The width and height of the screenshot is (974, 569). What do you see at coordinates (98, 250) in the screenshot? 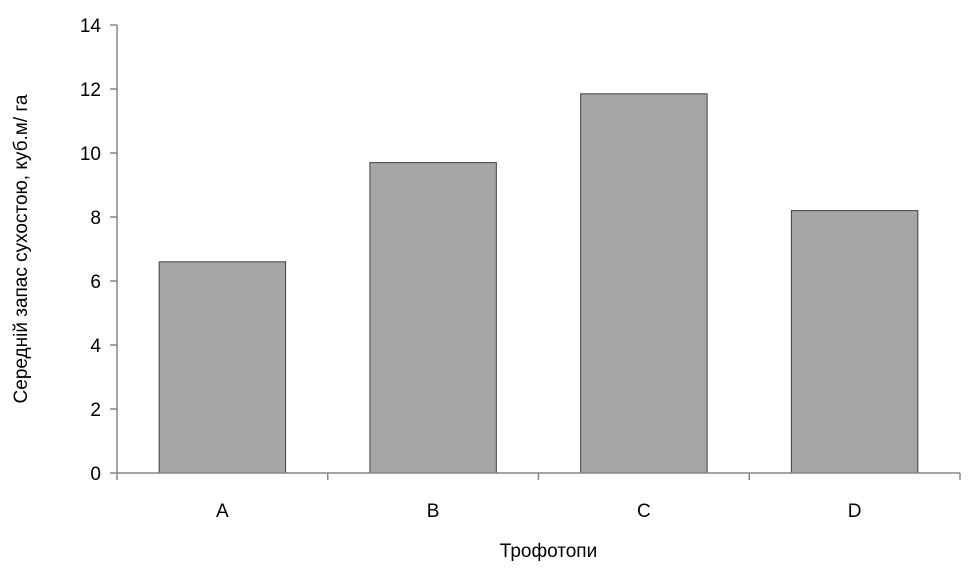
I see `y-axis-ticks: 0 2 4 6 8 10 12 14` at bounding box center [98, 250].